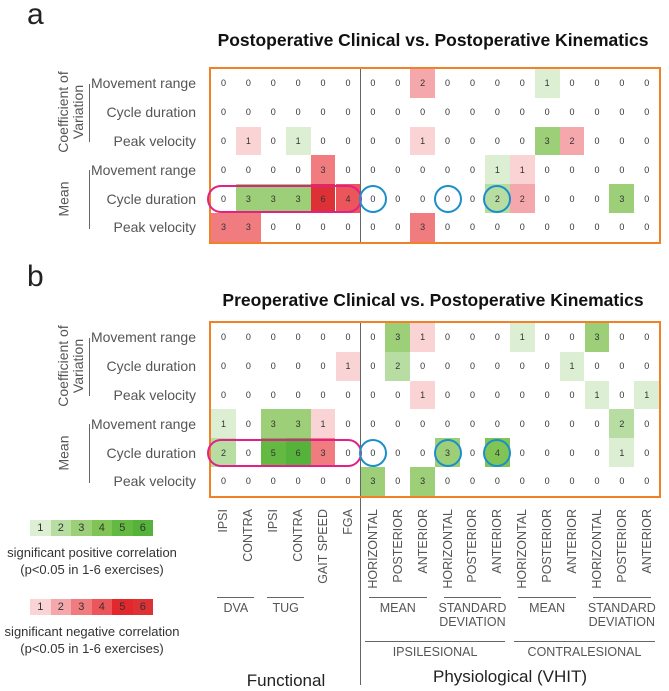  Describe the element at coordinates (70, 365) in the screenshot. I see `row-group-label: Coefficient of Variation` at that location.